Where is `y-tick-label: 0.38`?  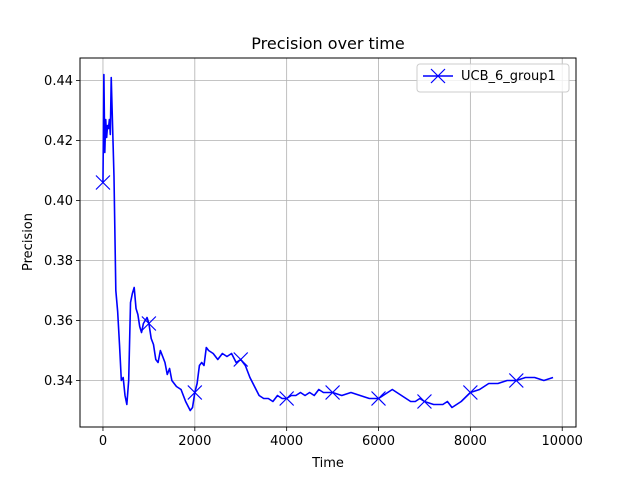
y-tick-label: 0.38 is located at coordinates (58, 261).